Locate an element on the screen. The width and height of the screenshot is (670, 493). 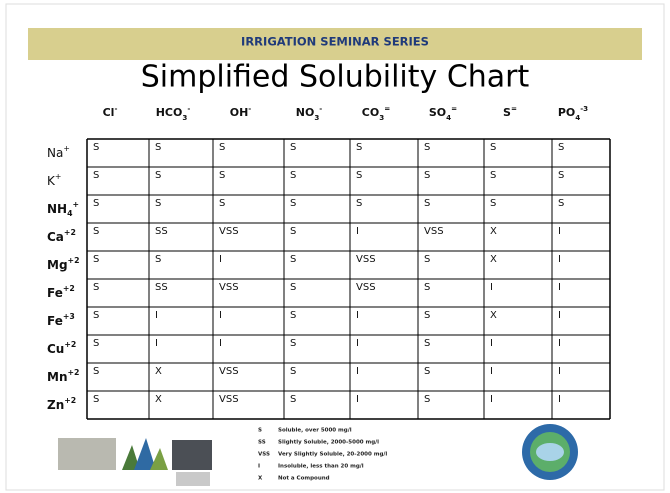
row-label-part: 4 is located at coordinates (70, 213).